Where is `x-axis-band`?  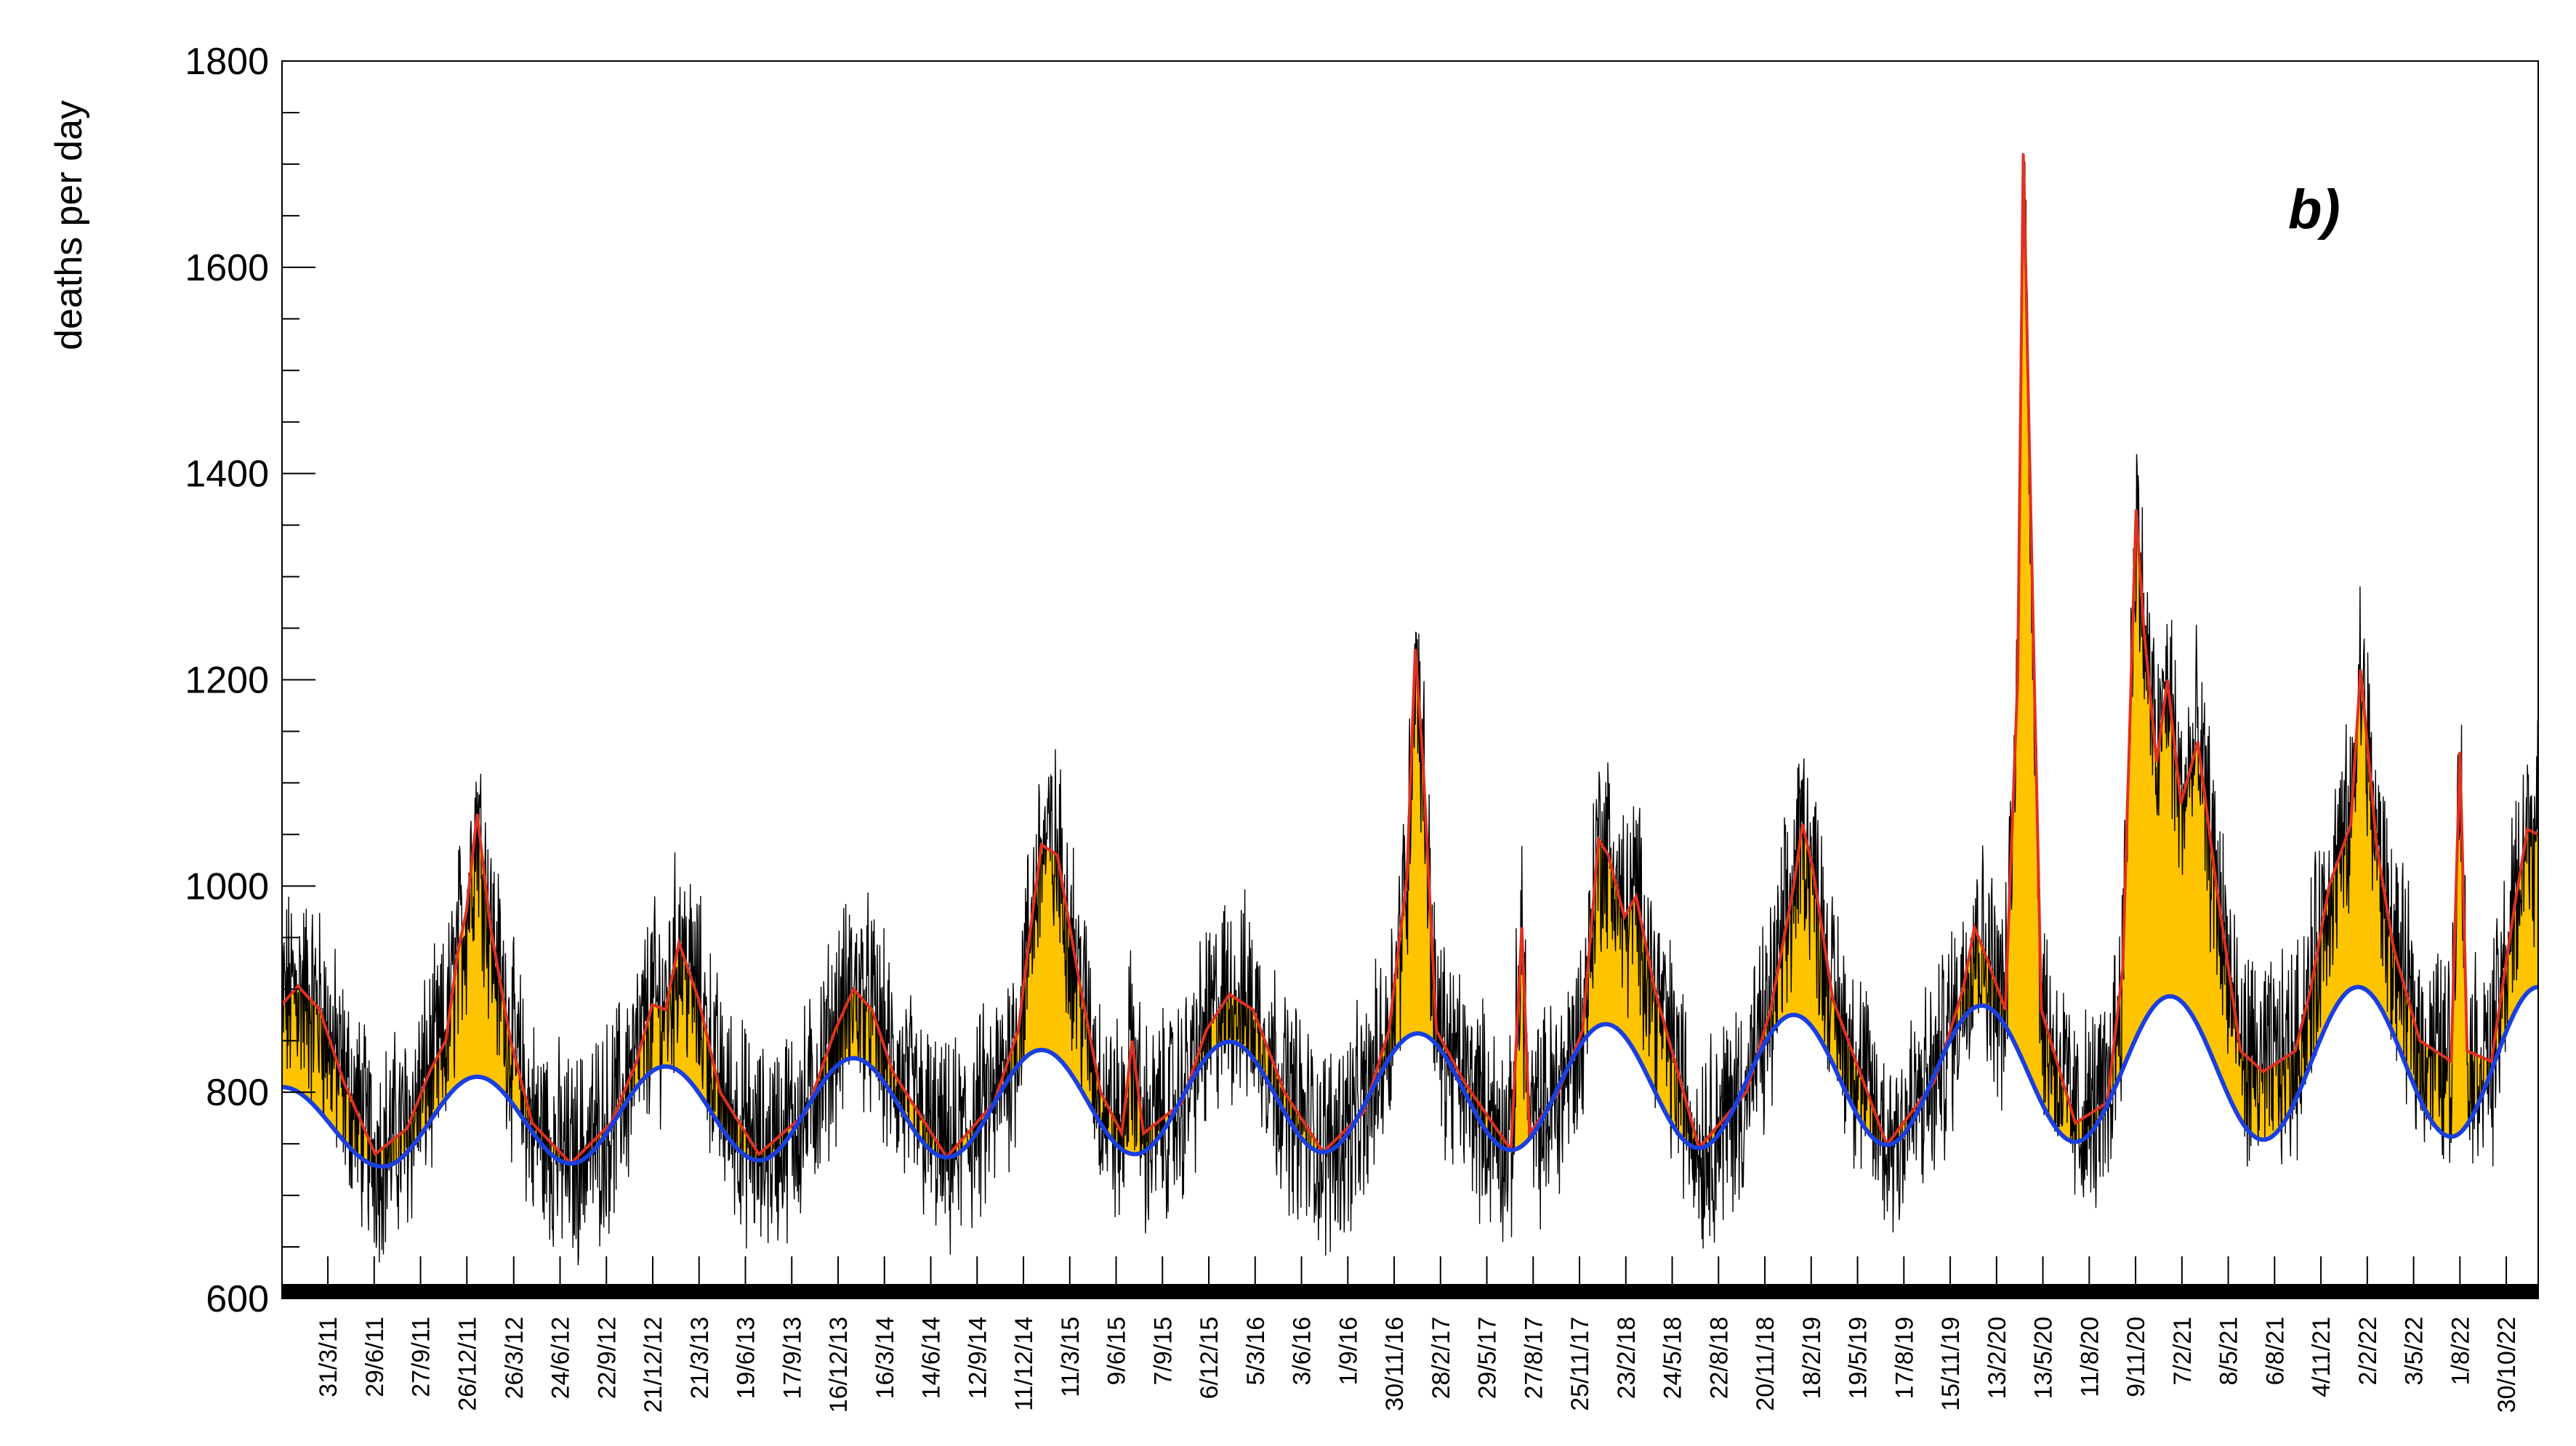 x-axis-band is located at coordinates (1410, 1291).